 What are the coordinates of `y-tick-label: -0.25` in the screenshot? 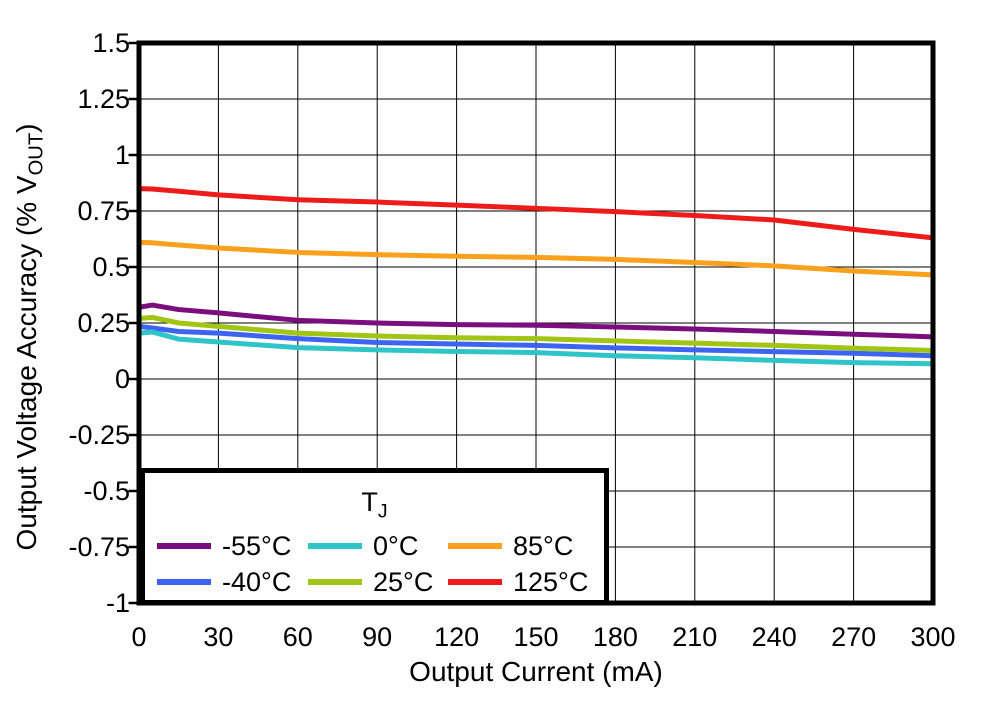 It's located at (99, 435).